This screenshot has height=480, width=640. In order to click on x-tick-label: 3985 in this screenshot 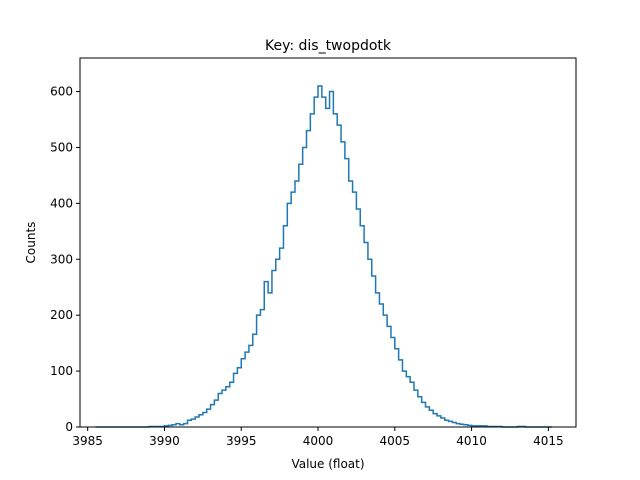, I will do `click(87, 441)`.